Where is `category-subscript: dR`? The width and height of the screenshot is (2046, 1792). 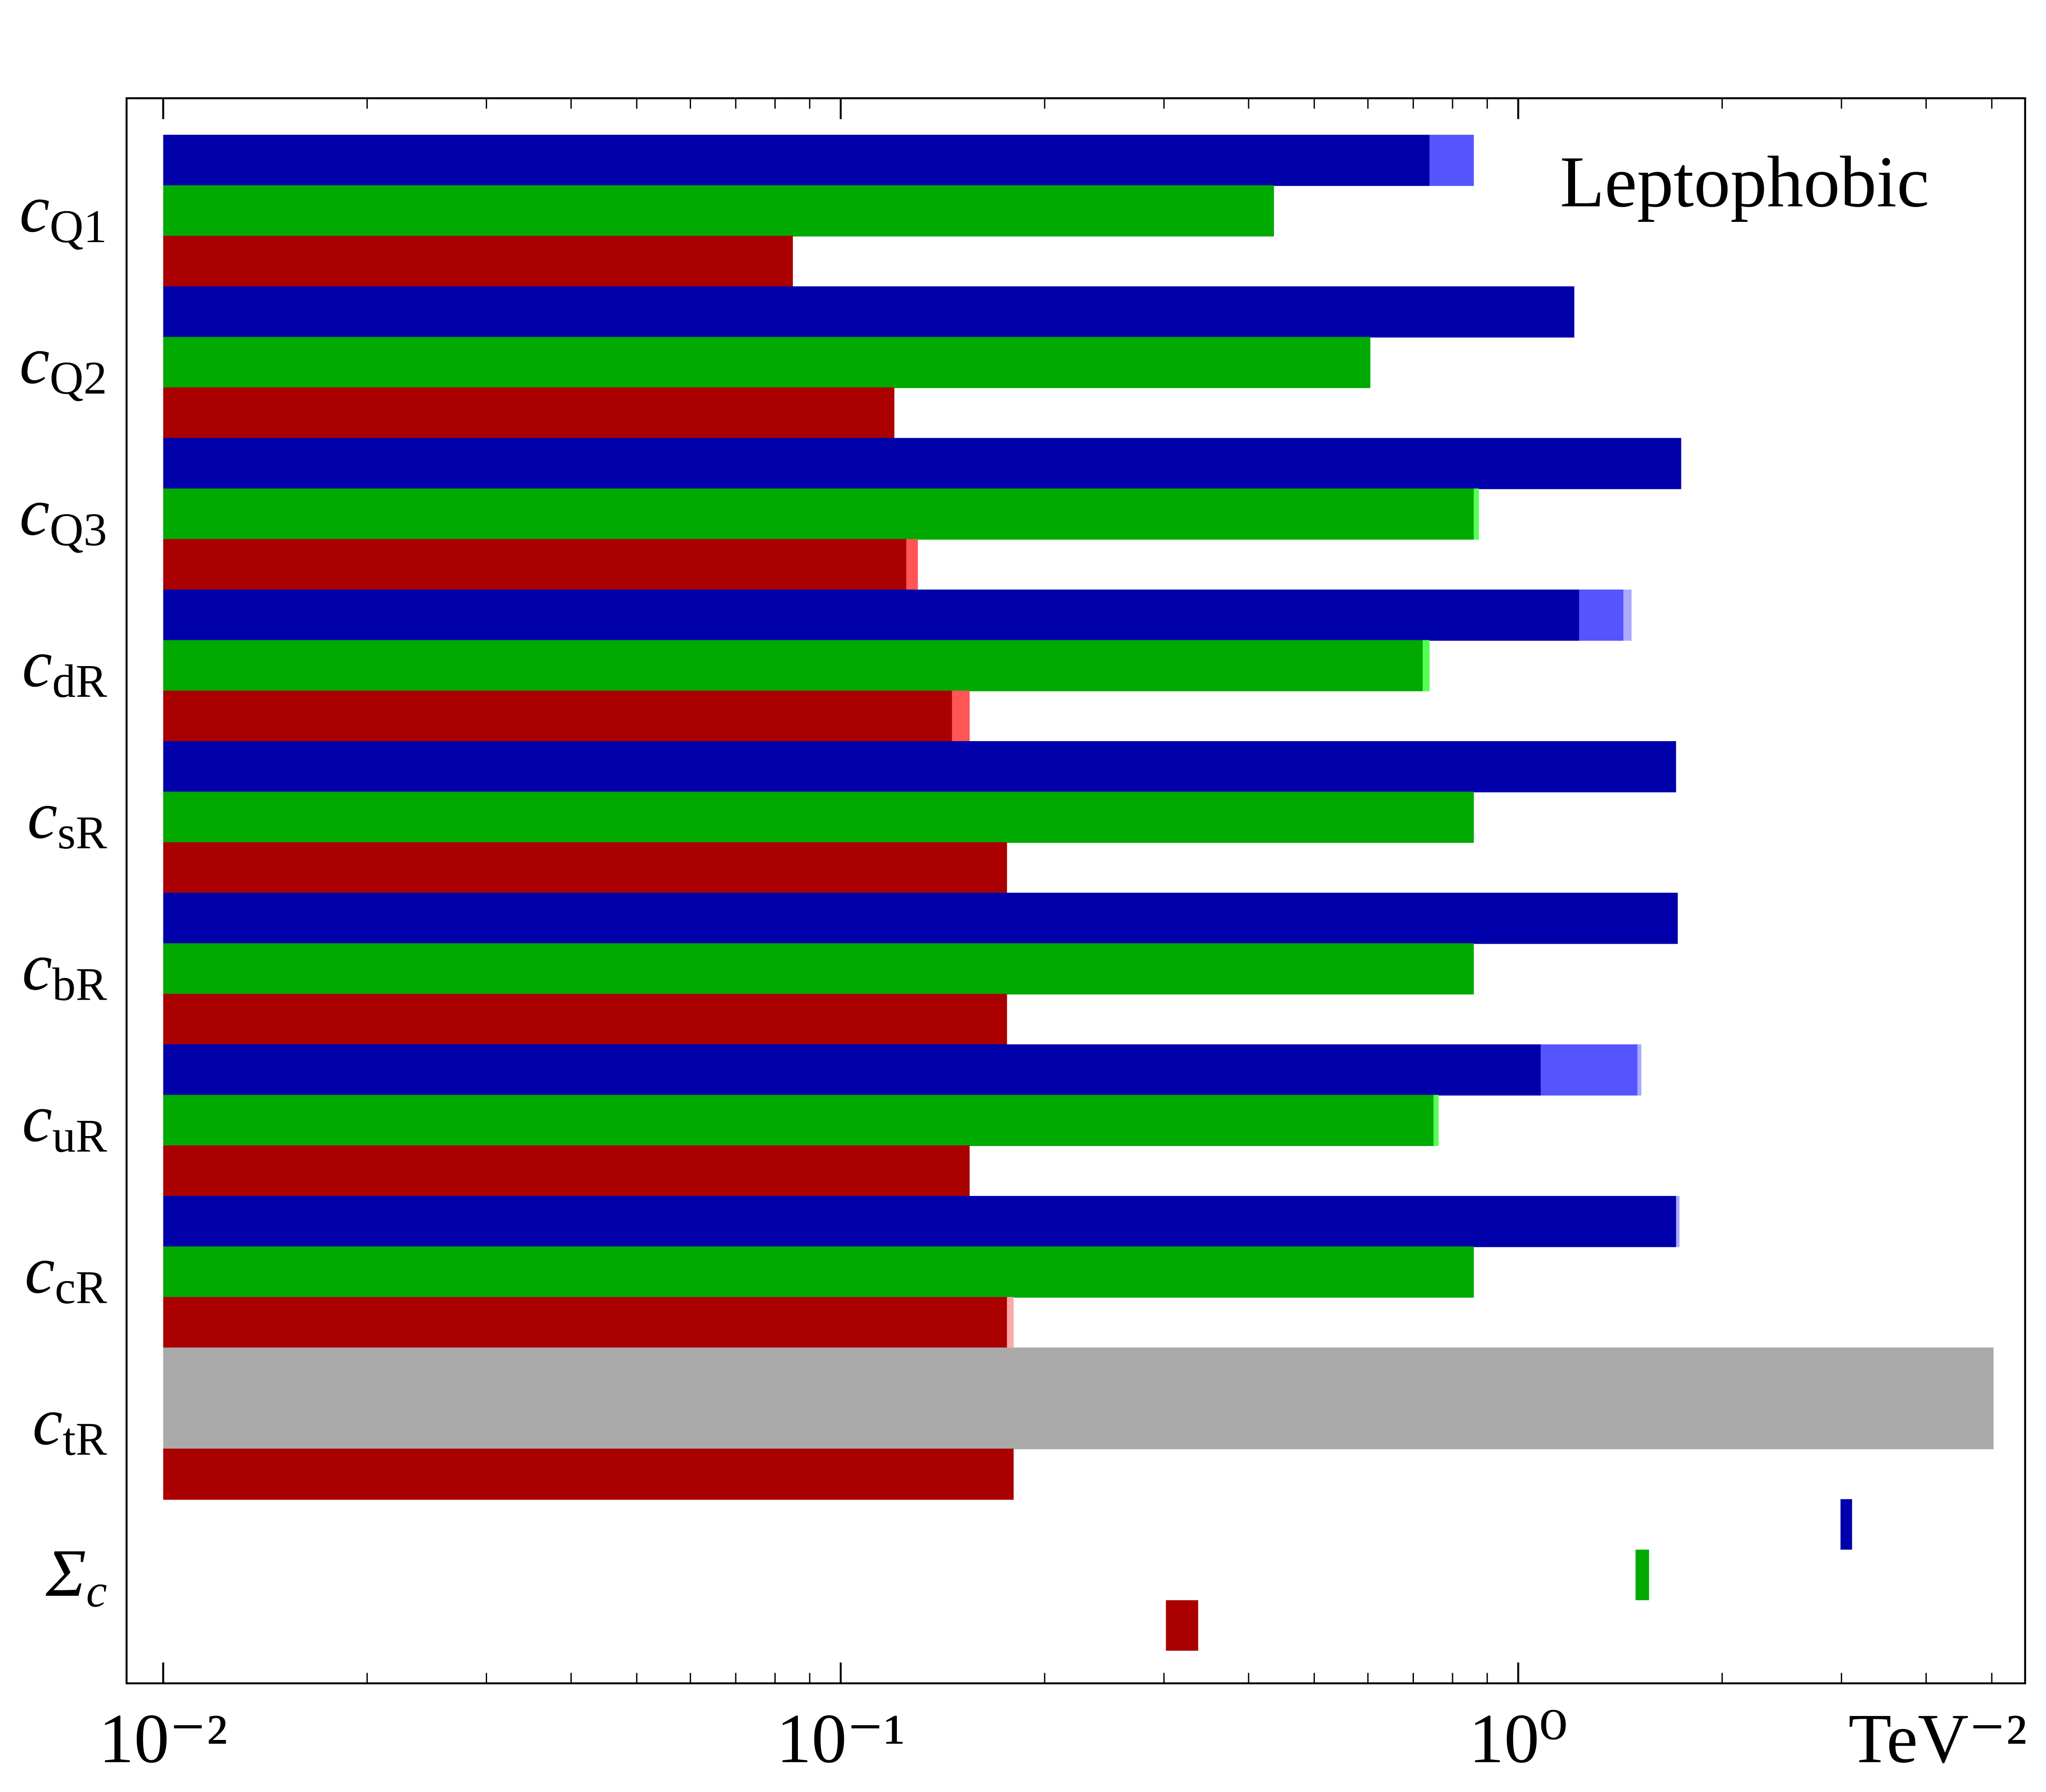 category-subscript: dR is located at coordinates (79, 681).